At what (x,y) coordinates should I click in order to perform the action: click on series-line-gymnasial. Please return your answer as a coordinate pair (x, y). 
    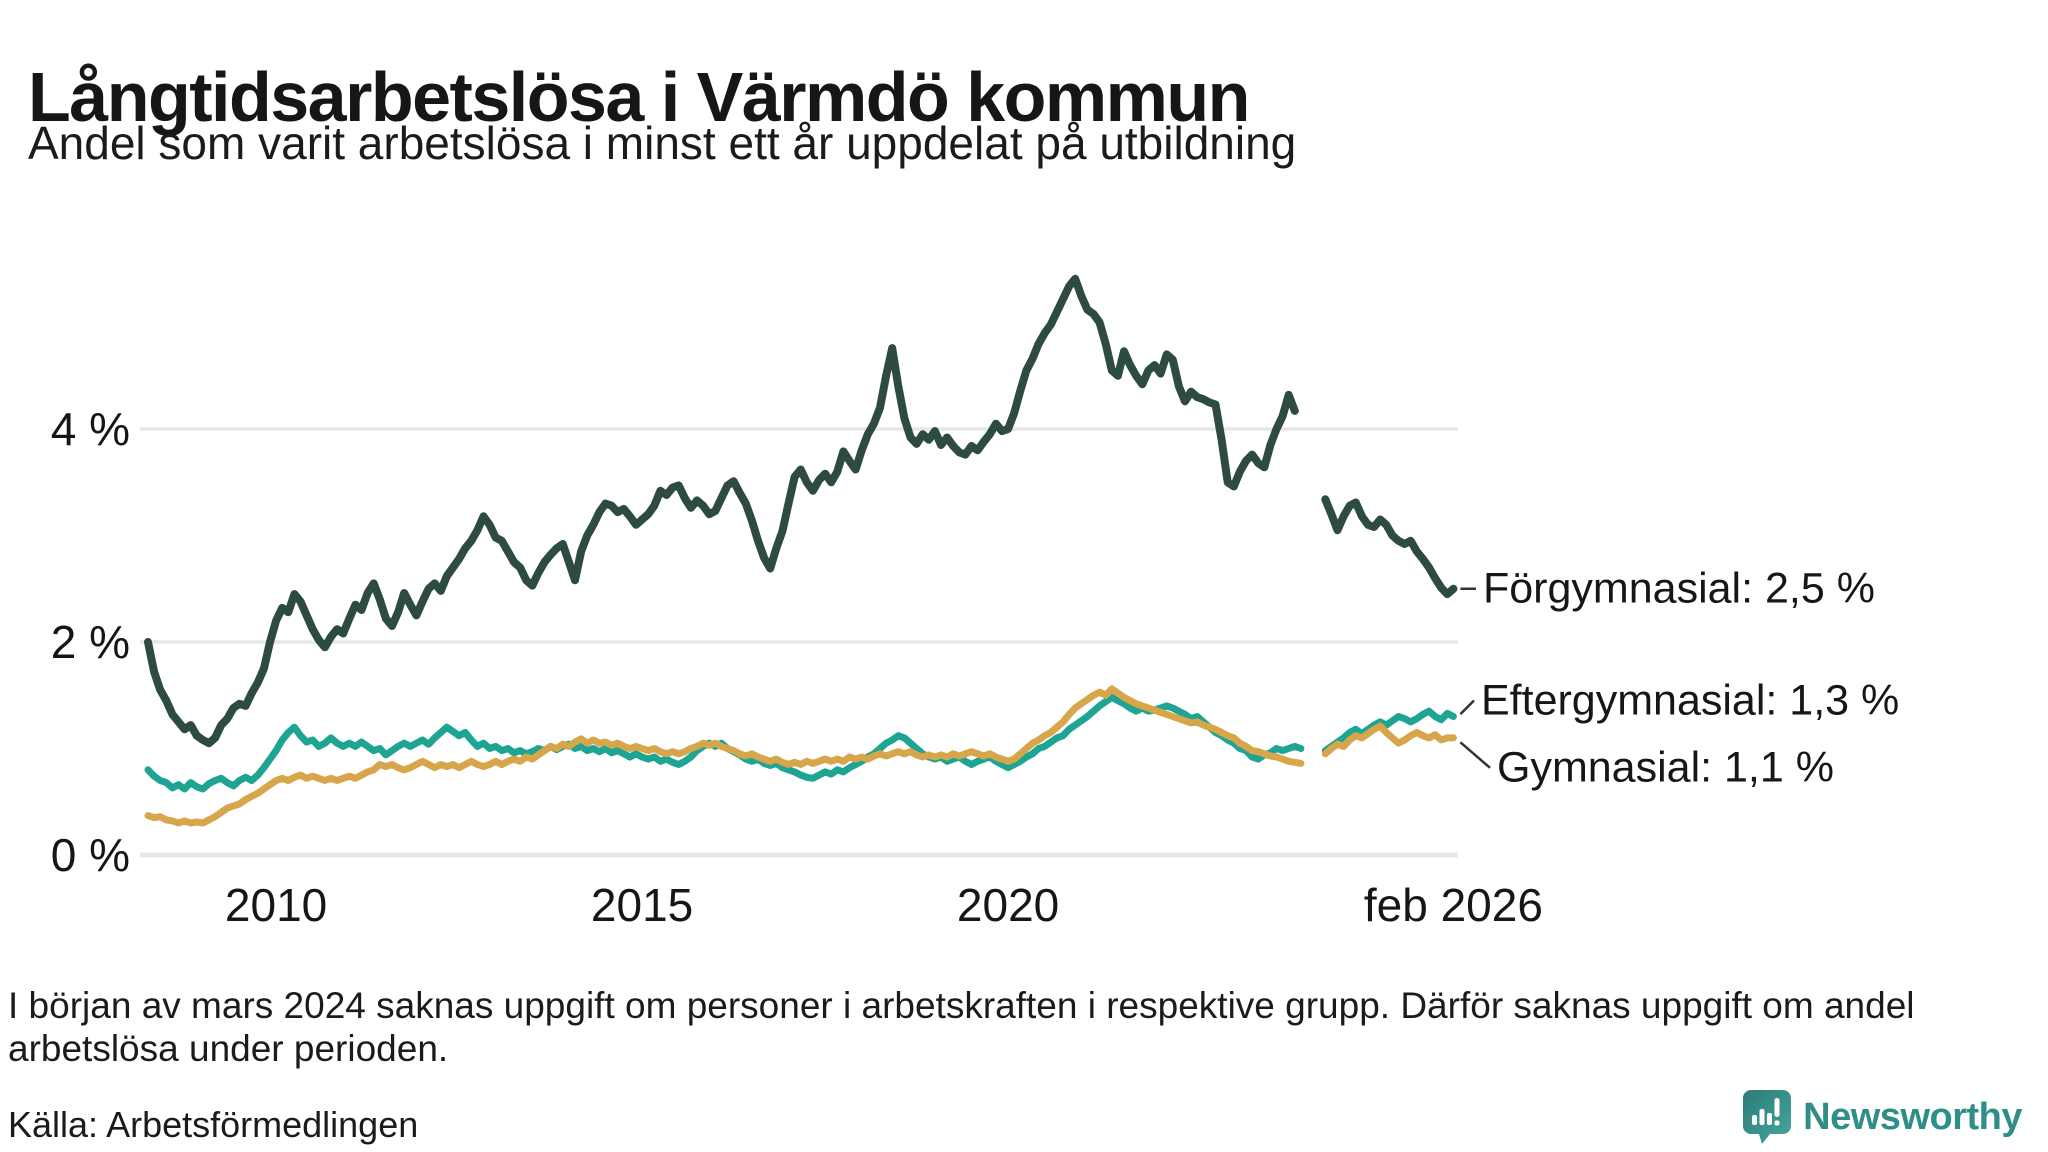
    Looking at the image, I should click on (724, 756).